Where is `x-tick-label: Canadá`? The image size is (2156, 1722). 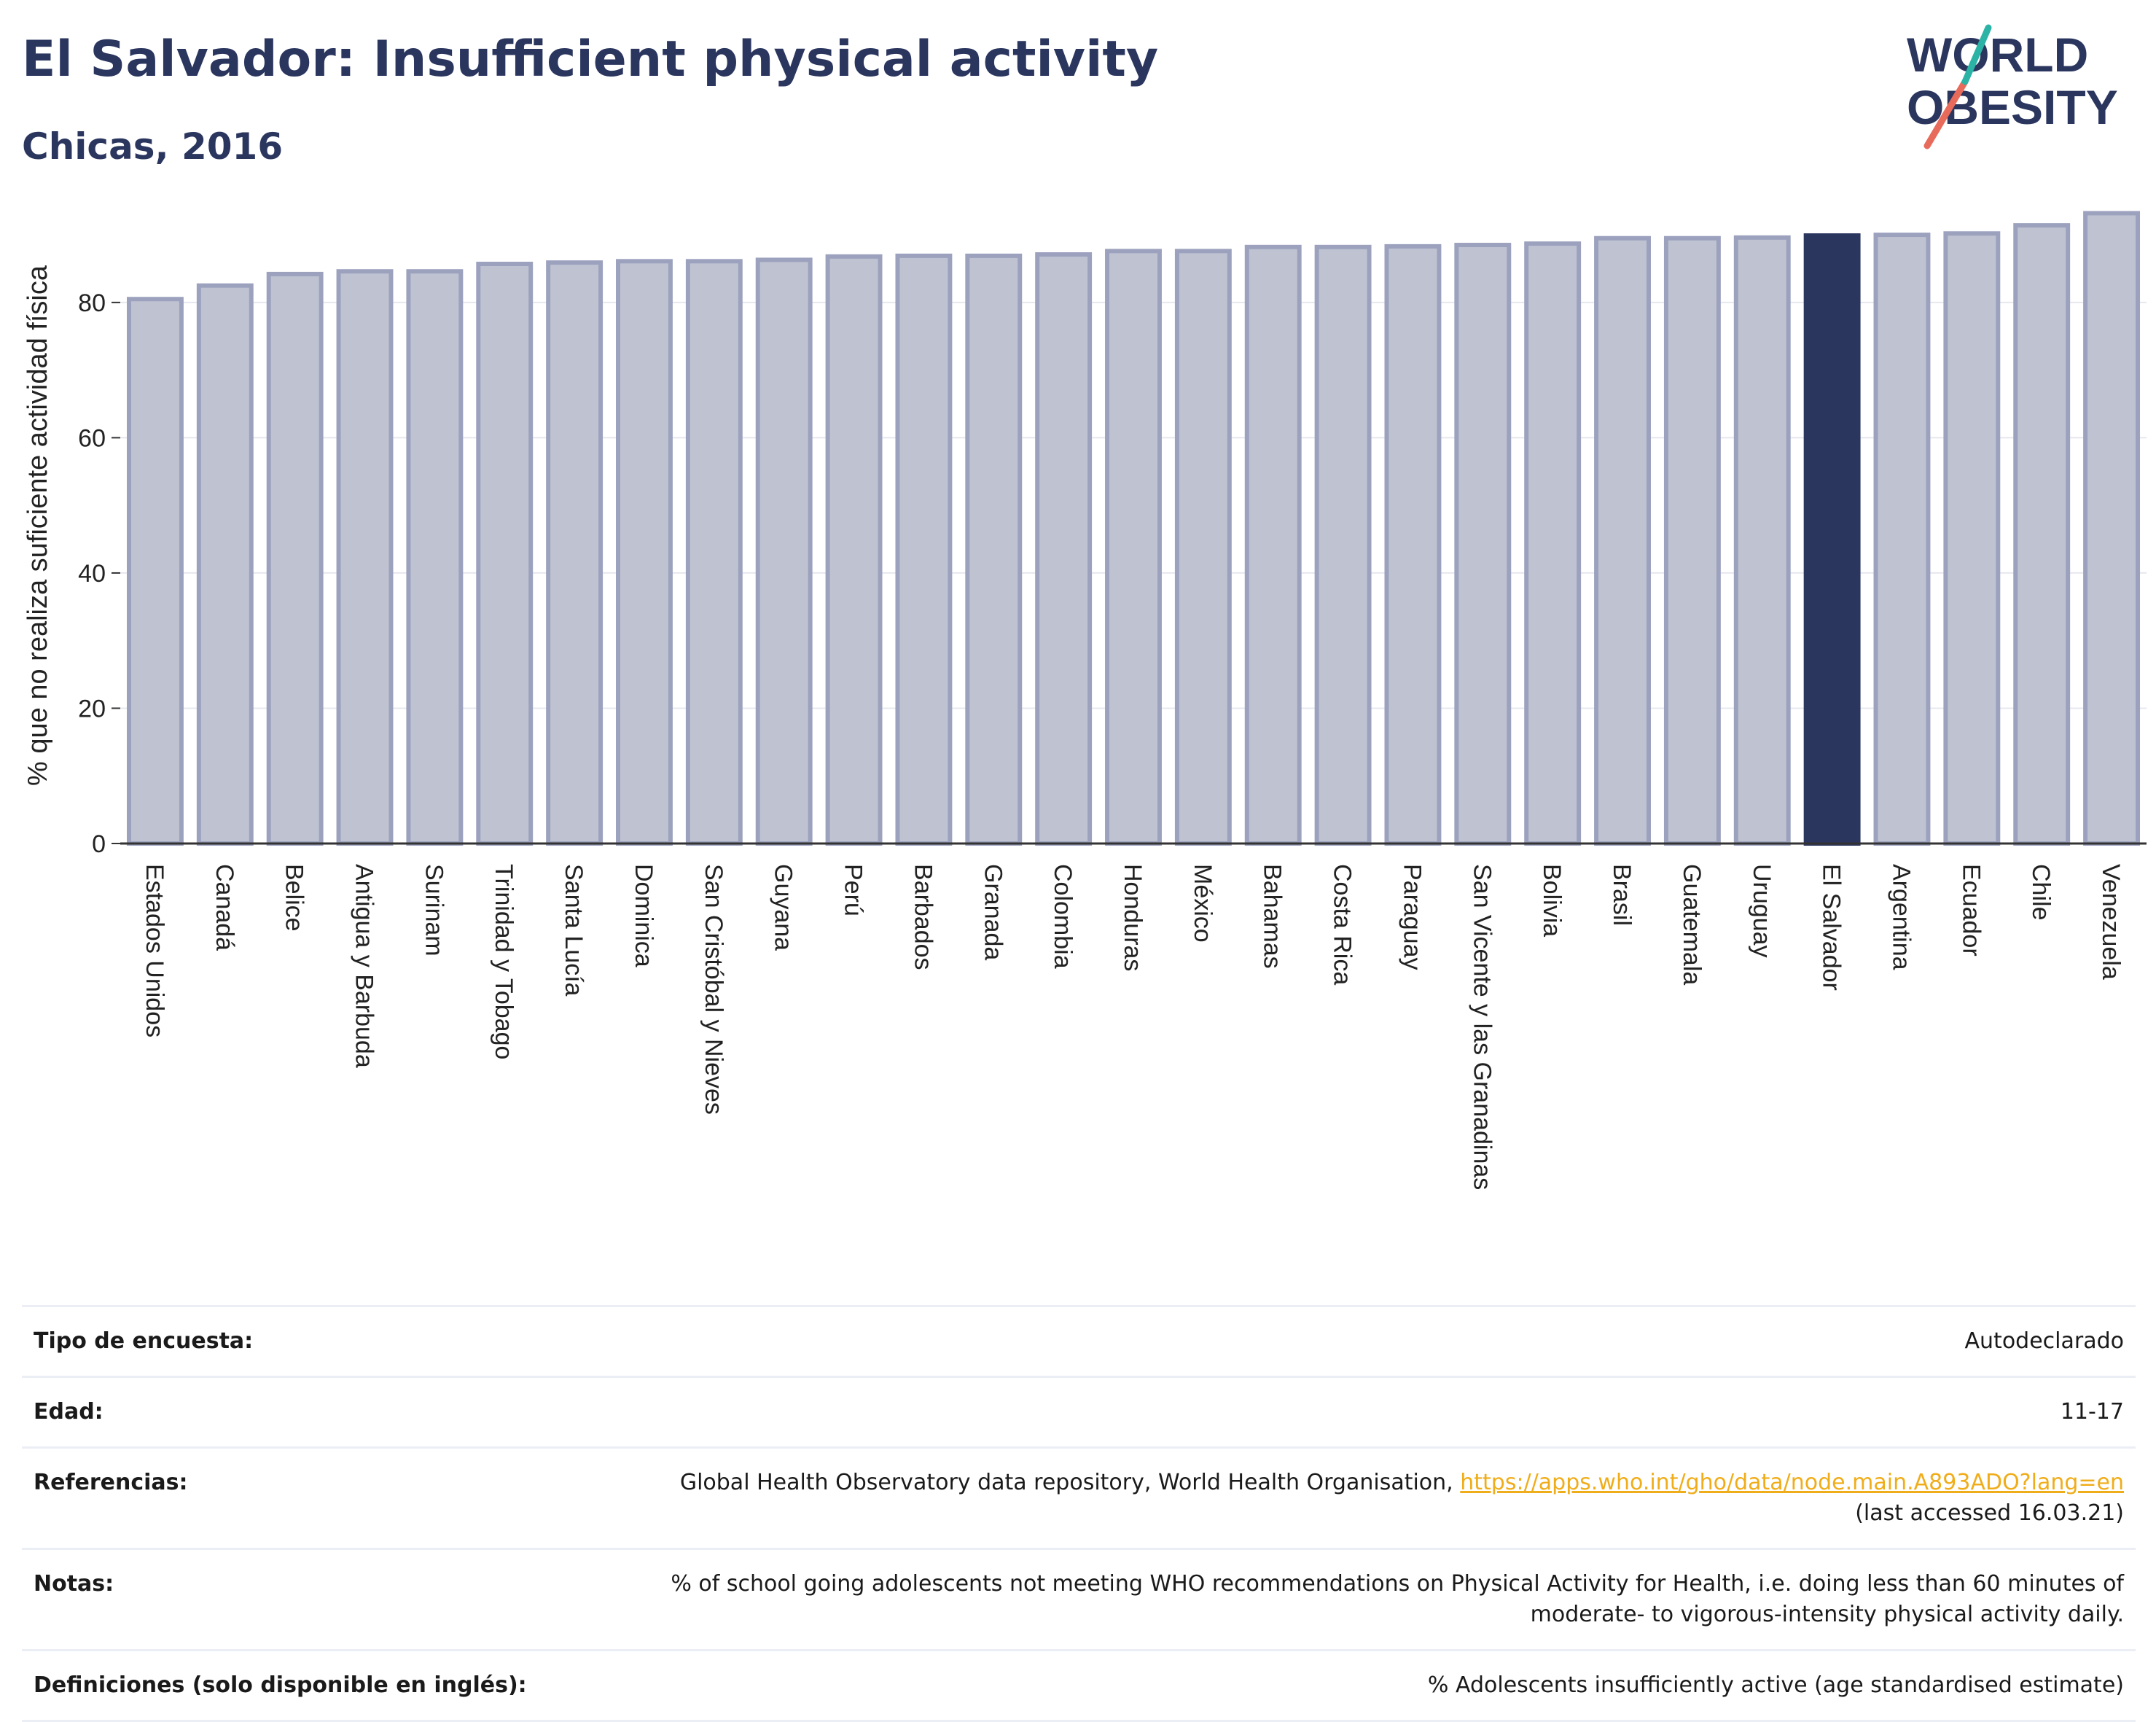 x-tick-label: Canadá is located at coordinates (225, 907).